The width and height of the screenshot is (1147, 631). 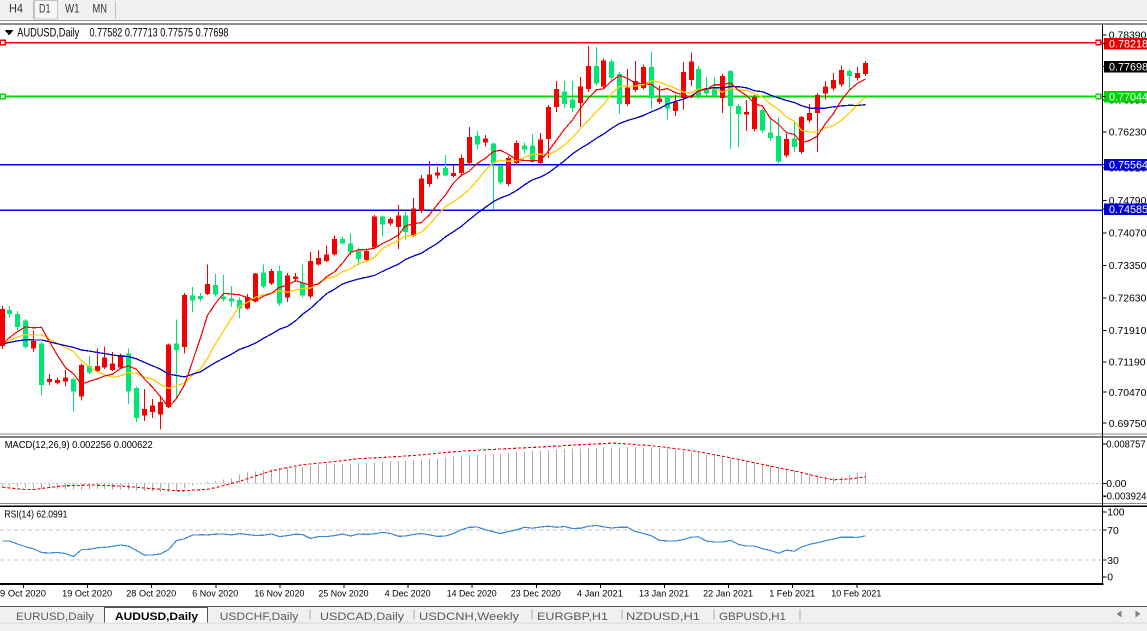 I want to click on svg-text: H4, so click(x=16, y=10).